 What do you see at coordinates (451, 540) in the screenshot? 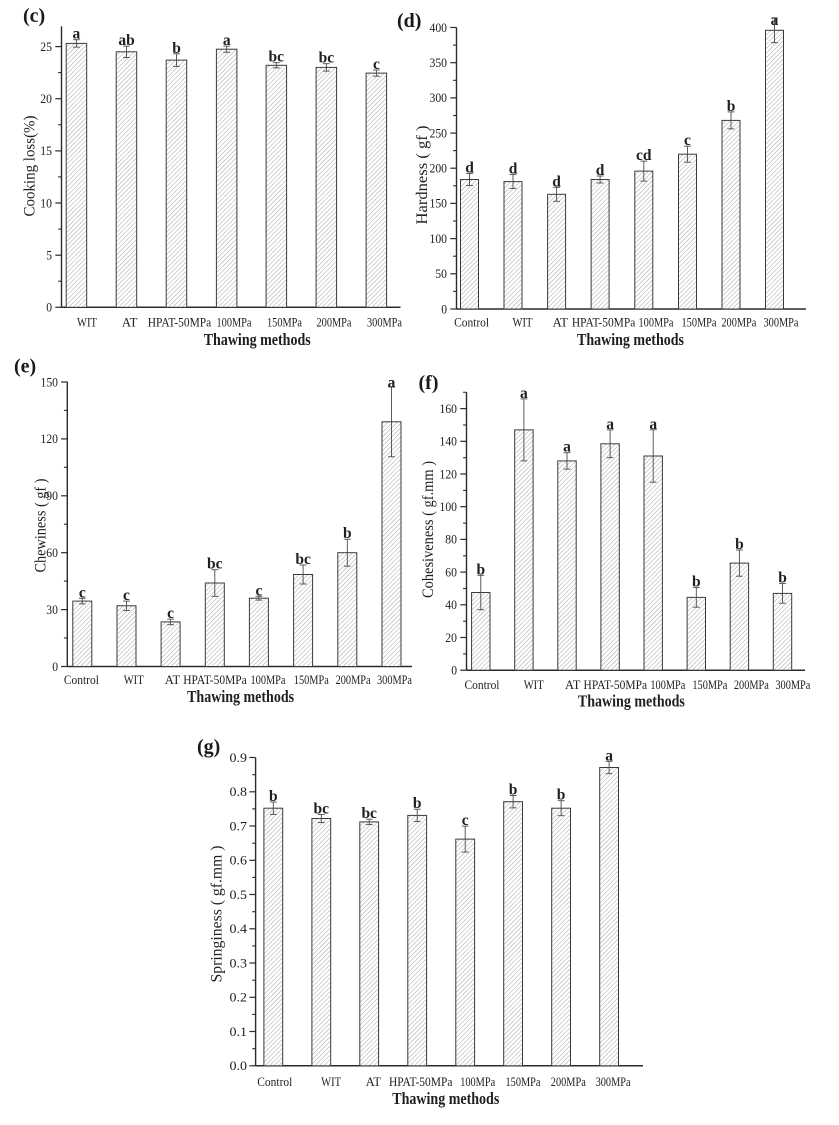
I see `svg-text: 80` at bounding box center [451, 540].